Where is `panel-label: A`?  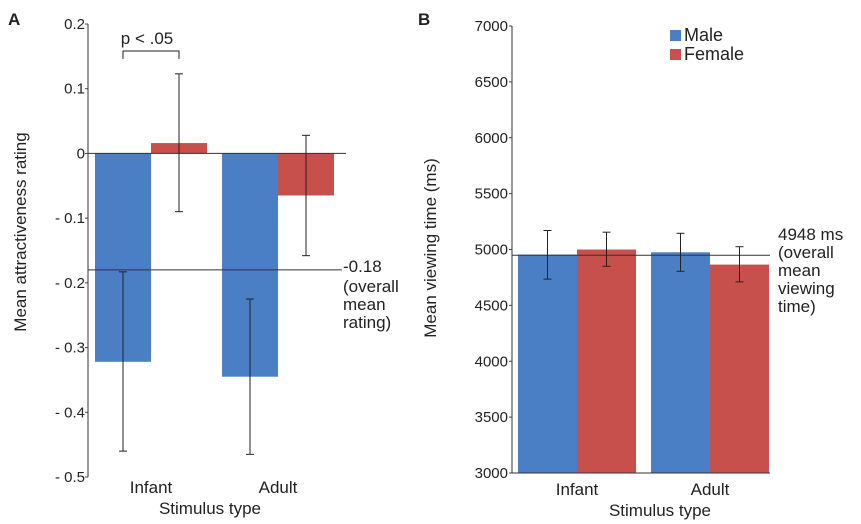 panel-label: A is located at coordinates (14, 19).